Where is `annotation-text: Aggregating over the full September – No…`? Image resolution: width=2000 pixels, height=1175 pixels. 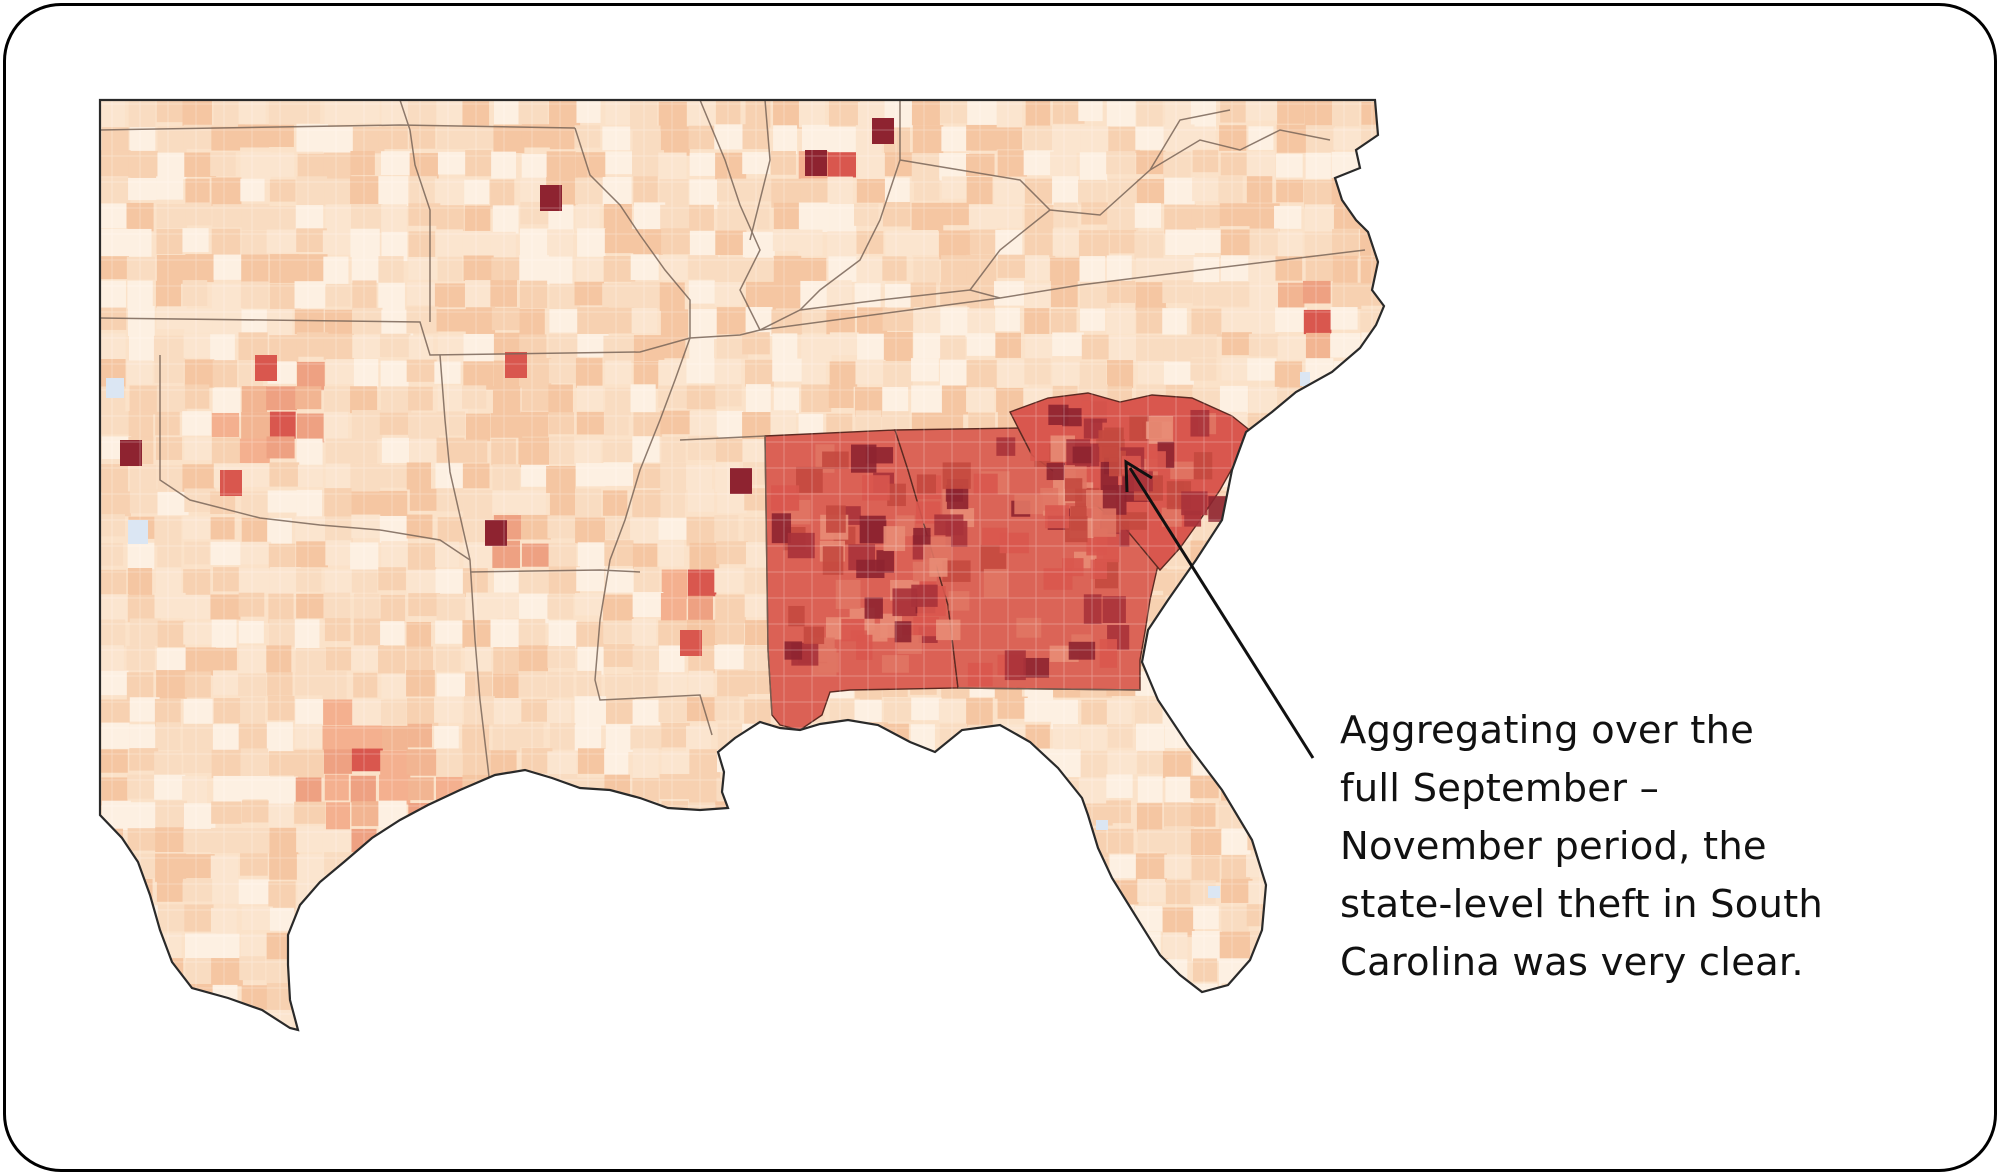
annotation-text: Aggregating over the full September – No… is located at coordinates (1620, 847).